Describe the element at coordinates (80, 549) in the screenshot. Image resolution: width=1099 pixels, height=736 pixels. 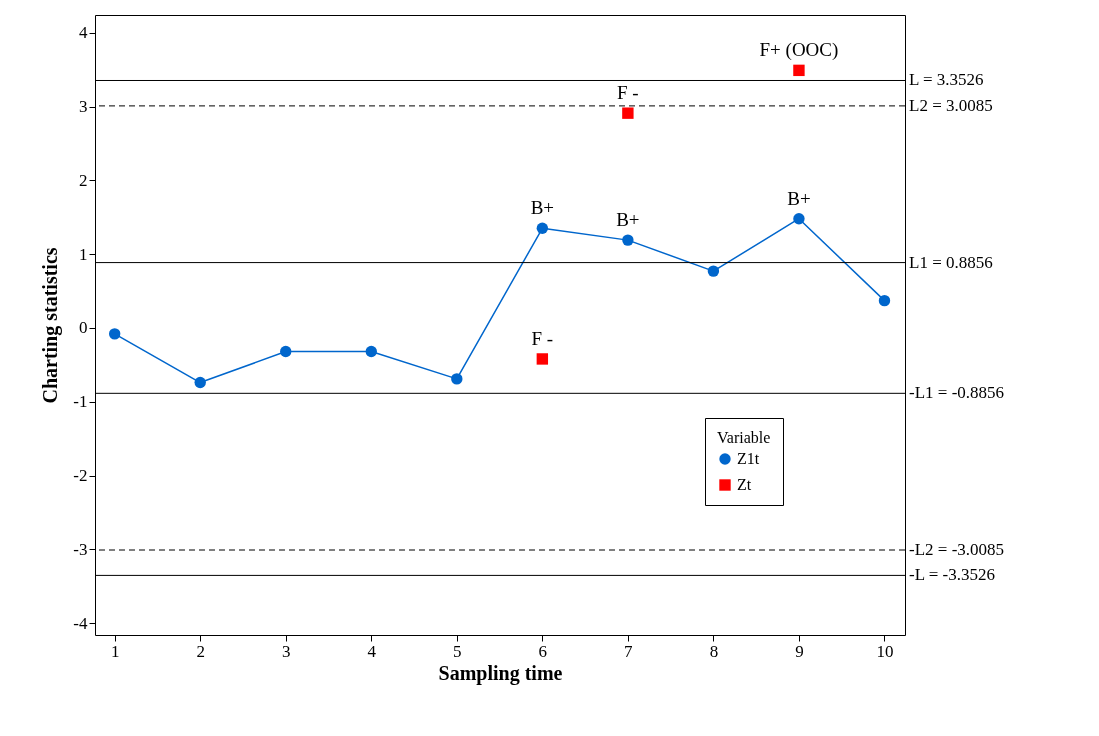
I see `y-tick-label: -3` at that location.